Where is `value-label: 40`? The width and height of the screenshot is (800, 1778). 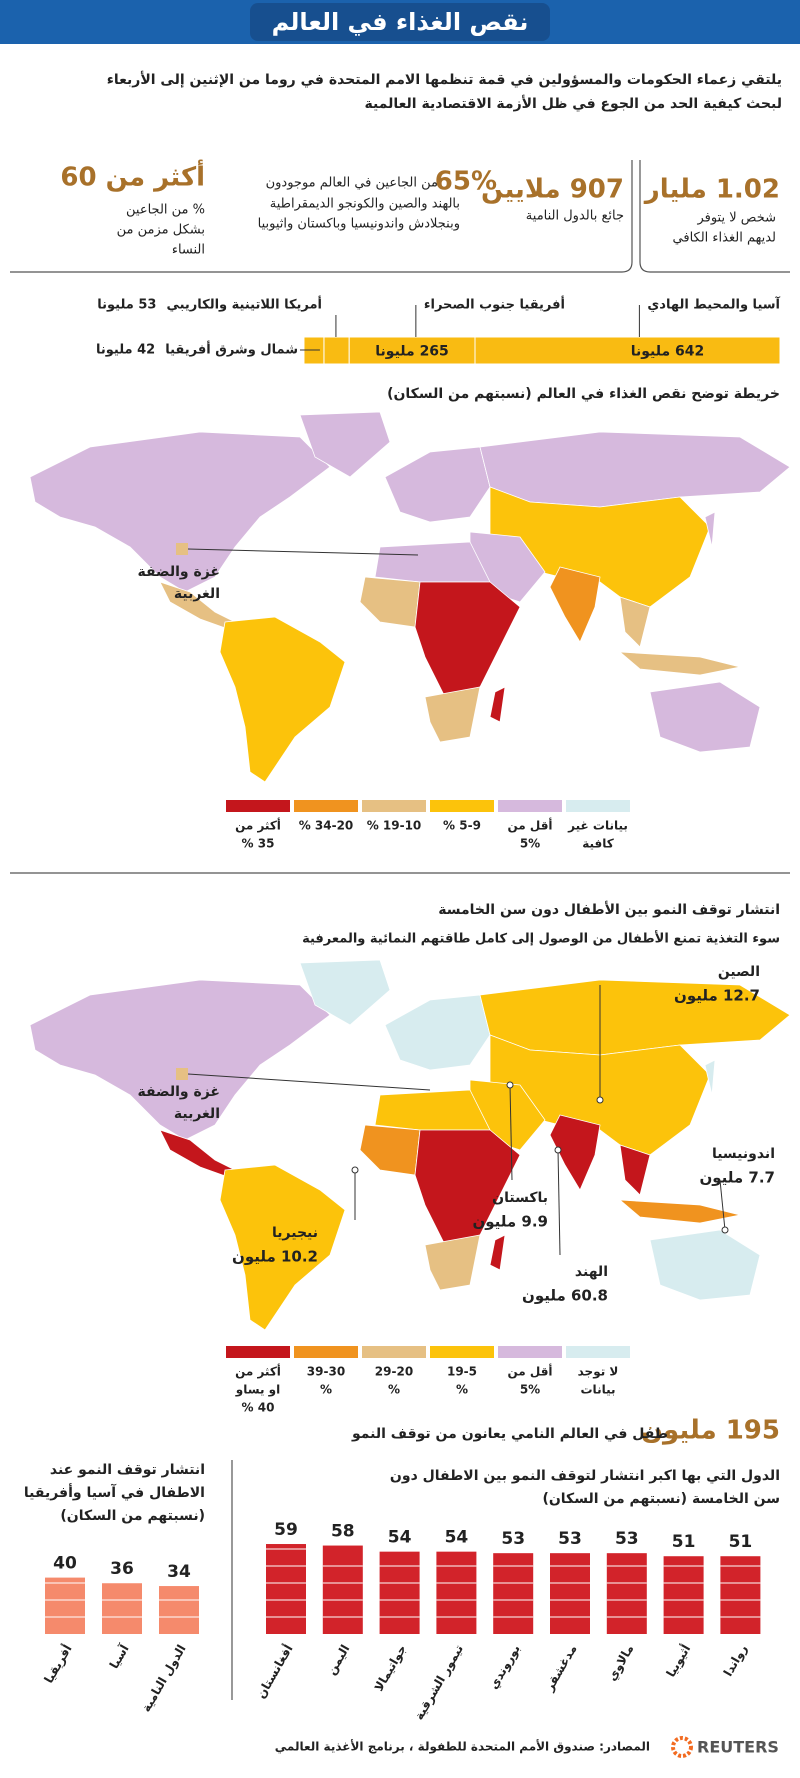
value-label: 40 is located at coordinates (65, 1564).